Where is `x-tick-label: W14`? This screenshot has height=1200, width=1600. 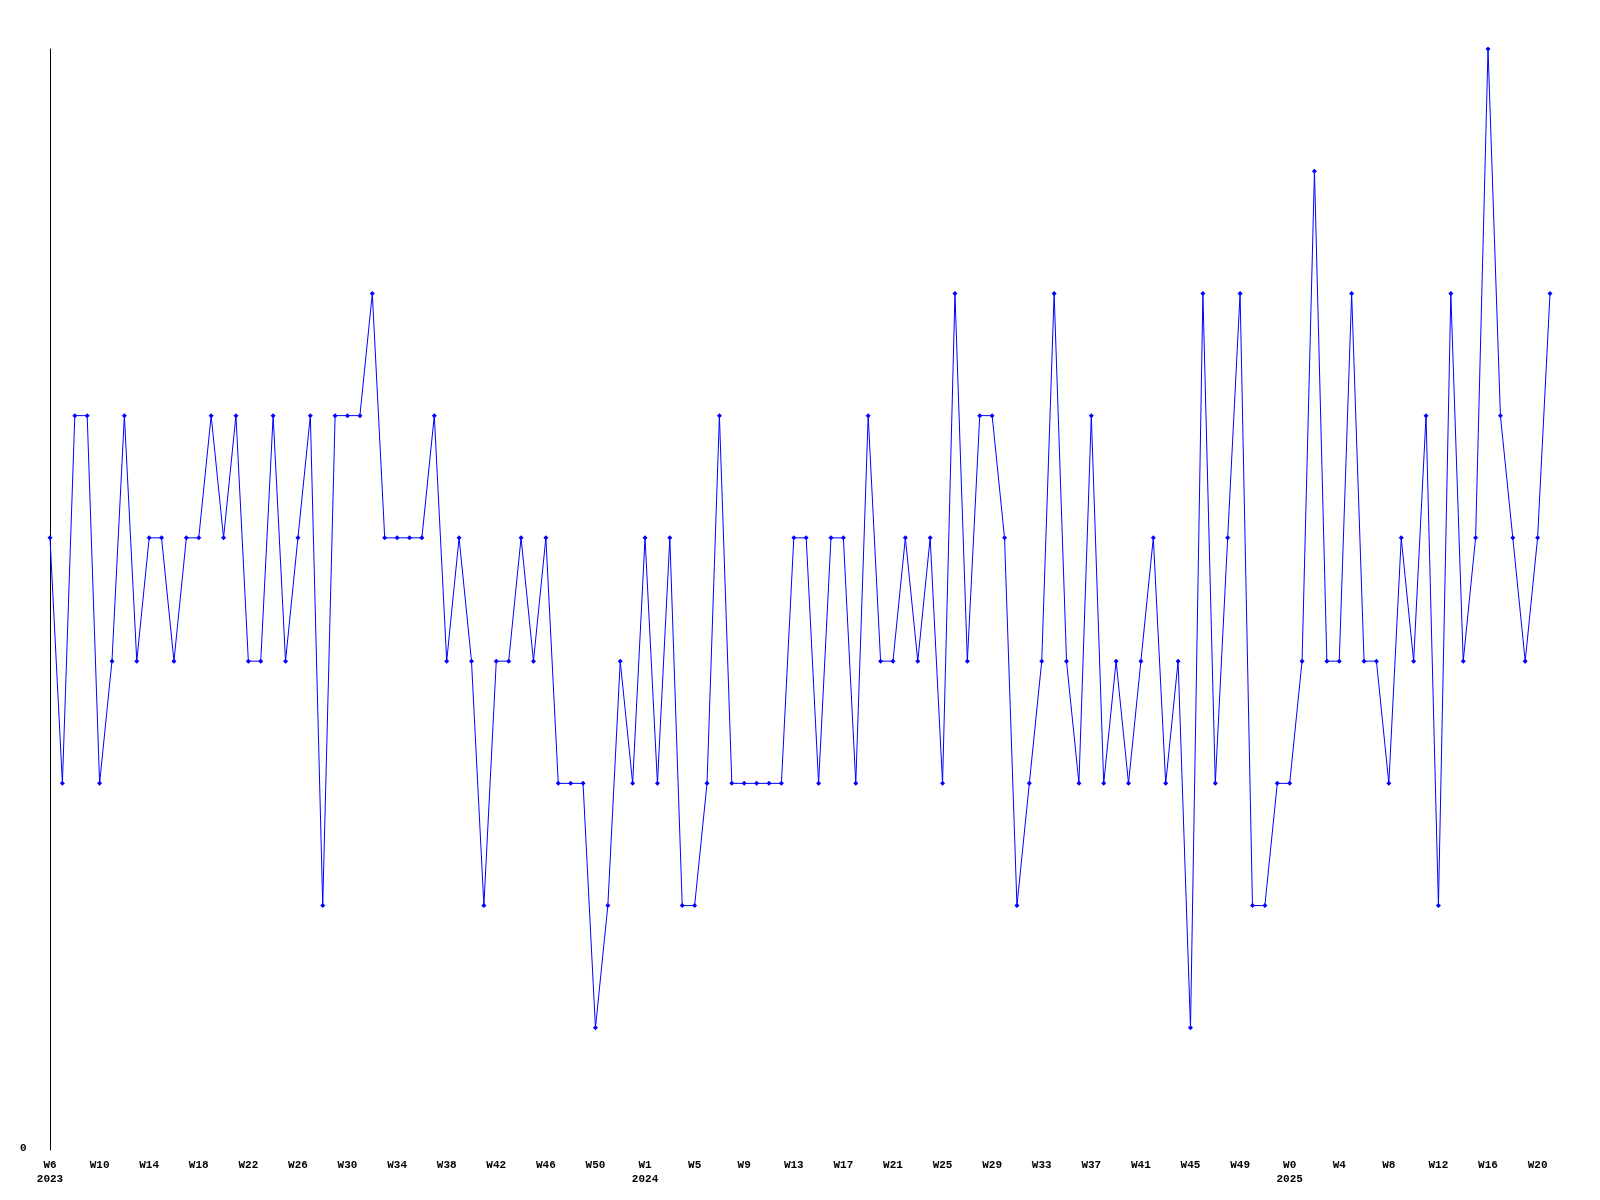
x-tick-label: W14 is located at coordinates (149, 1165).